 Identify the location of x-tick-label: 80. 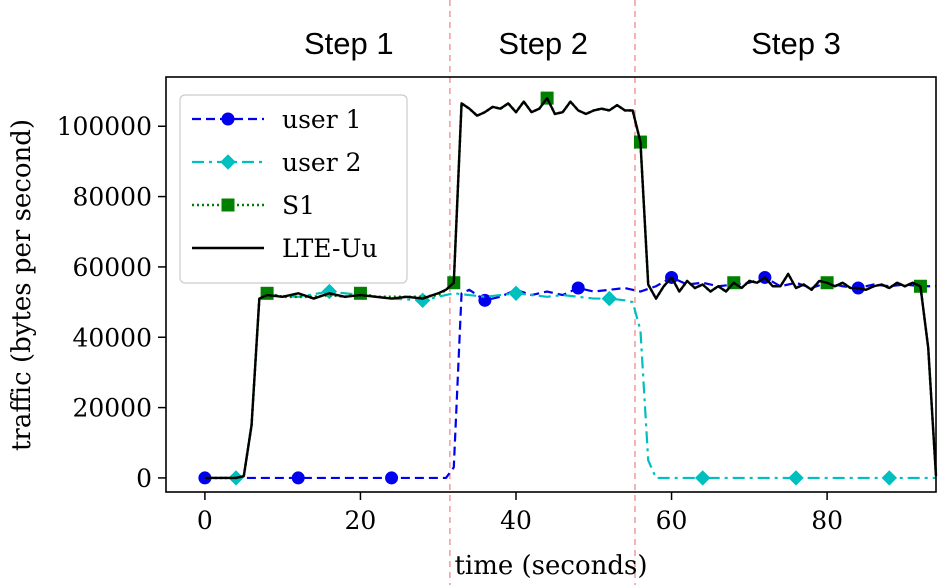
(827, 520).